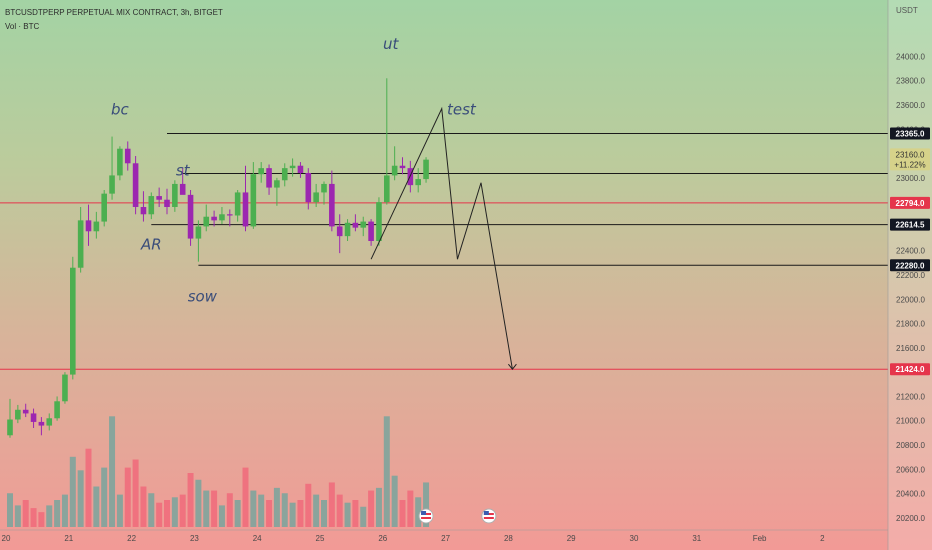 This screenshot has height=550, width=932. Describe the element at coordinates (910, 251) in the screenshot. I see `y-tick-label: 22400.0` at that location.